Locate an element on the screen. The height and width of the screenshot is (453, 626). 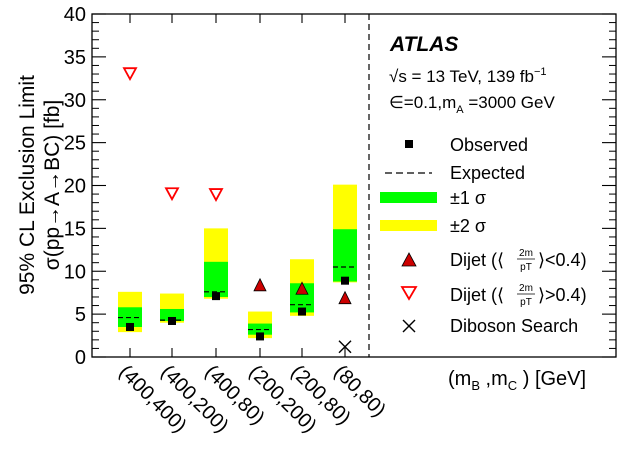
energy-lumi-label: √s = 13 TeV, 139 fb−1 is located at coordinates (468, 76).